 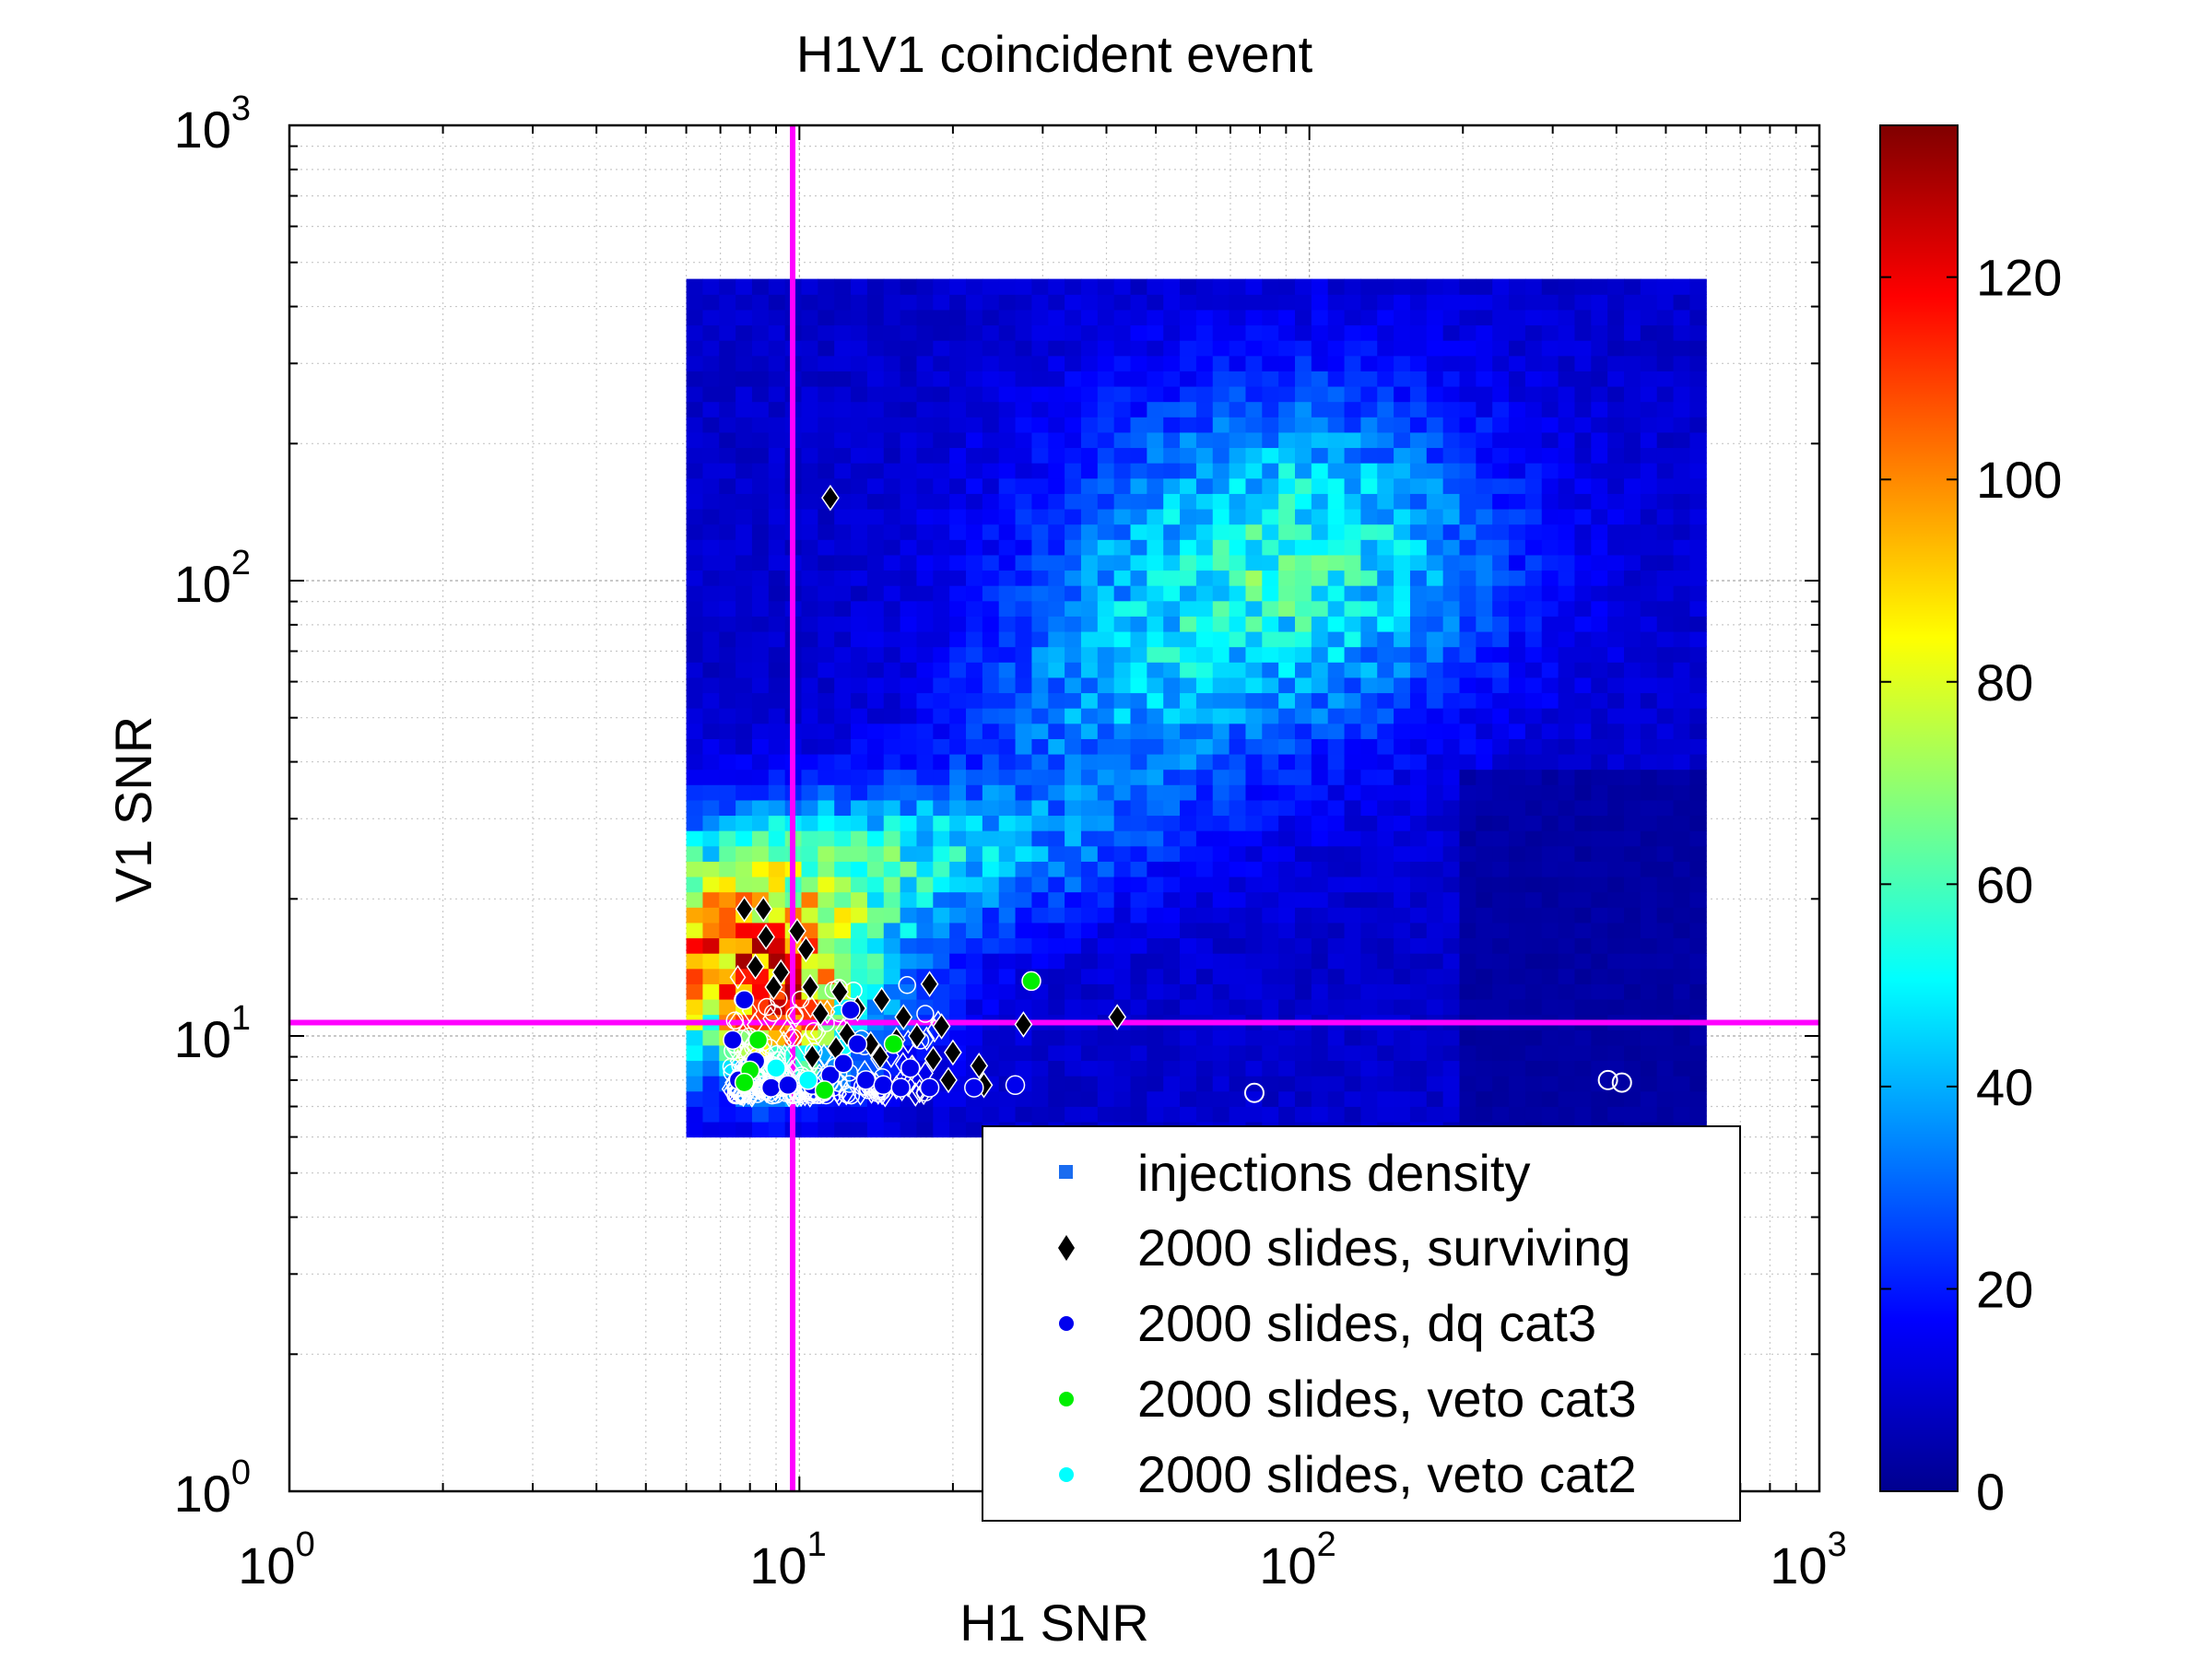 What do you see at coordinates (1117, 1017) in the screenshot?
I see `marker-2000-slides-surviving` at bounding box center [1117, 1017].